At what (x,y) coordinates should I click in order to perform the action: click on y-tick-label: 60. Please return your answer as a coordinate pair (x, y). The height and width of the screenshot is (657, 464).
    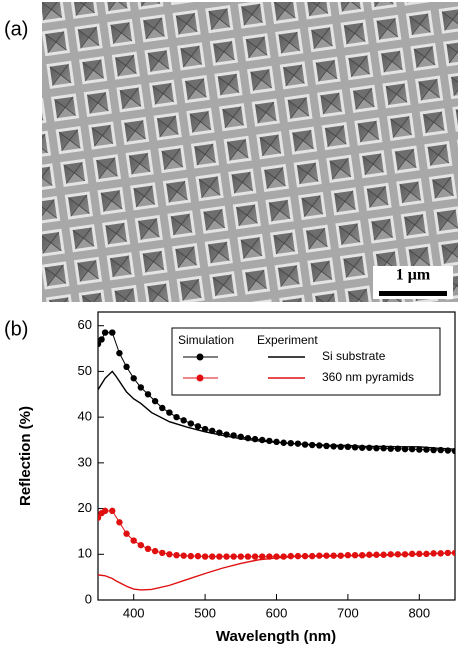
    Looking at the image, I should click on (85, 324).